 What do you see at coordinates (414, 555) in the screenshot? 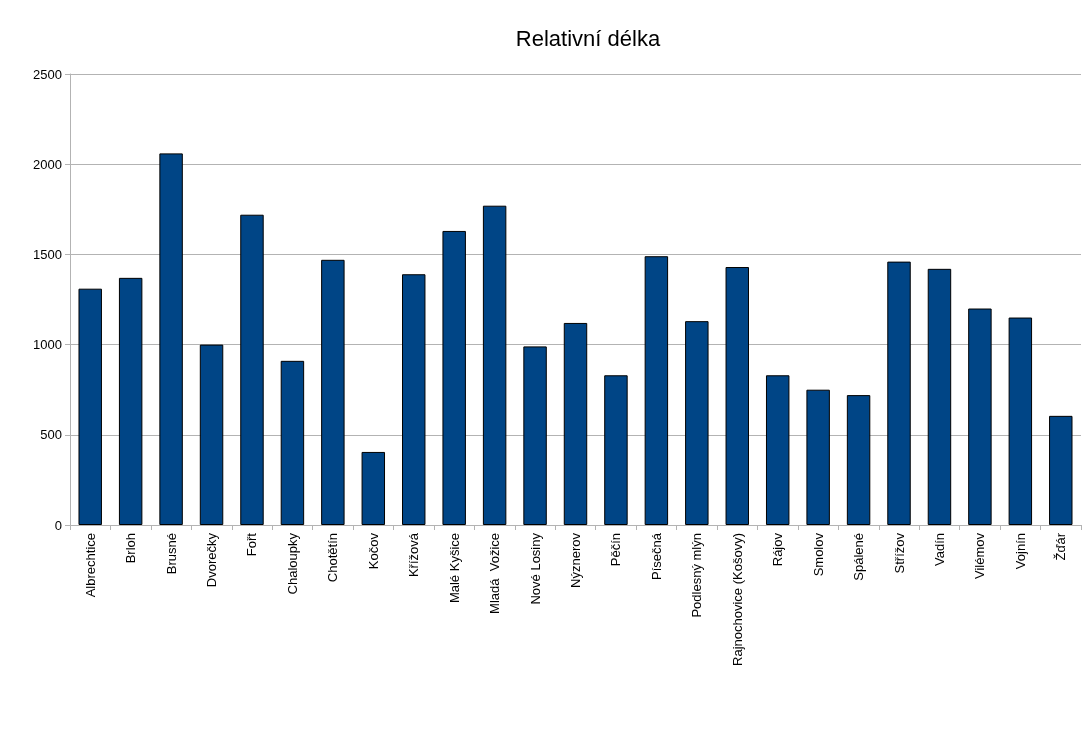
I see `x-tick-label: Křížová` at bounding box center [414, 555].